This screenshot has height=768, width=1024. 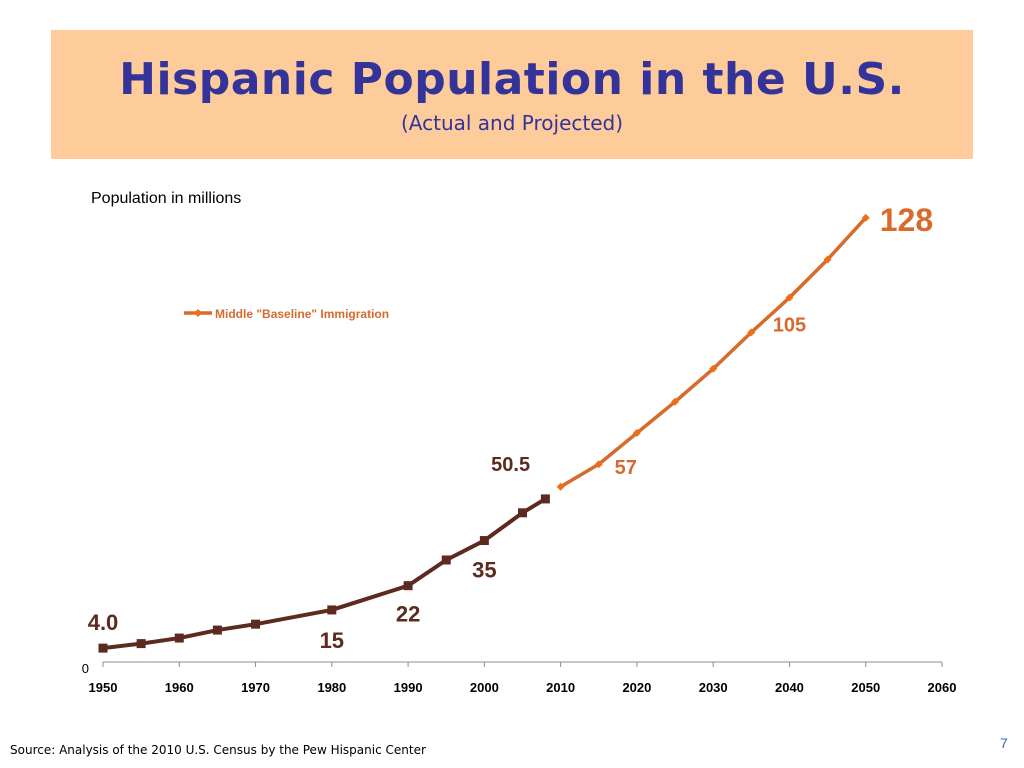 What do you see at coordinates (512, 123) in the screenshot?
I see `page-subtitle: (Actual and Projected)` at bounding box center [512, 123].